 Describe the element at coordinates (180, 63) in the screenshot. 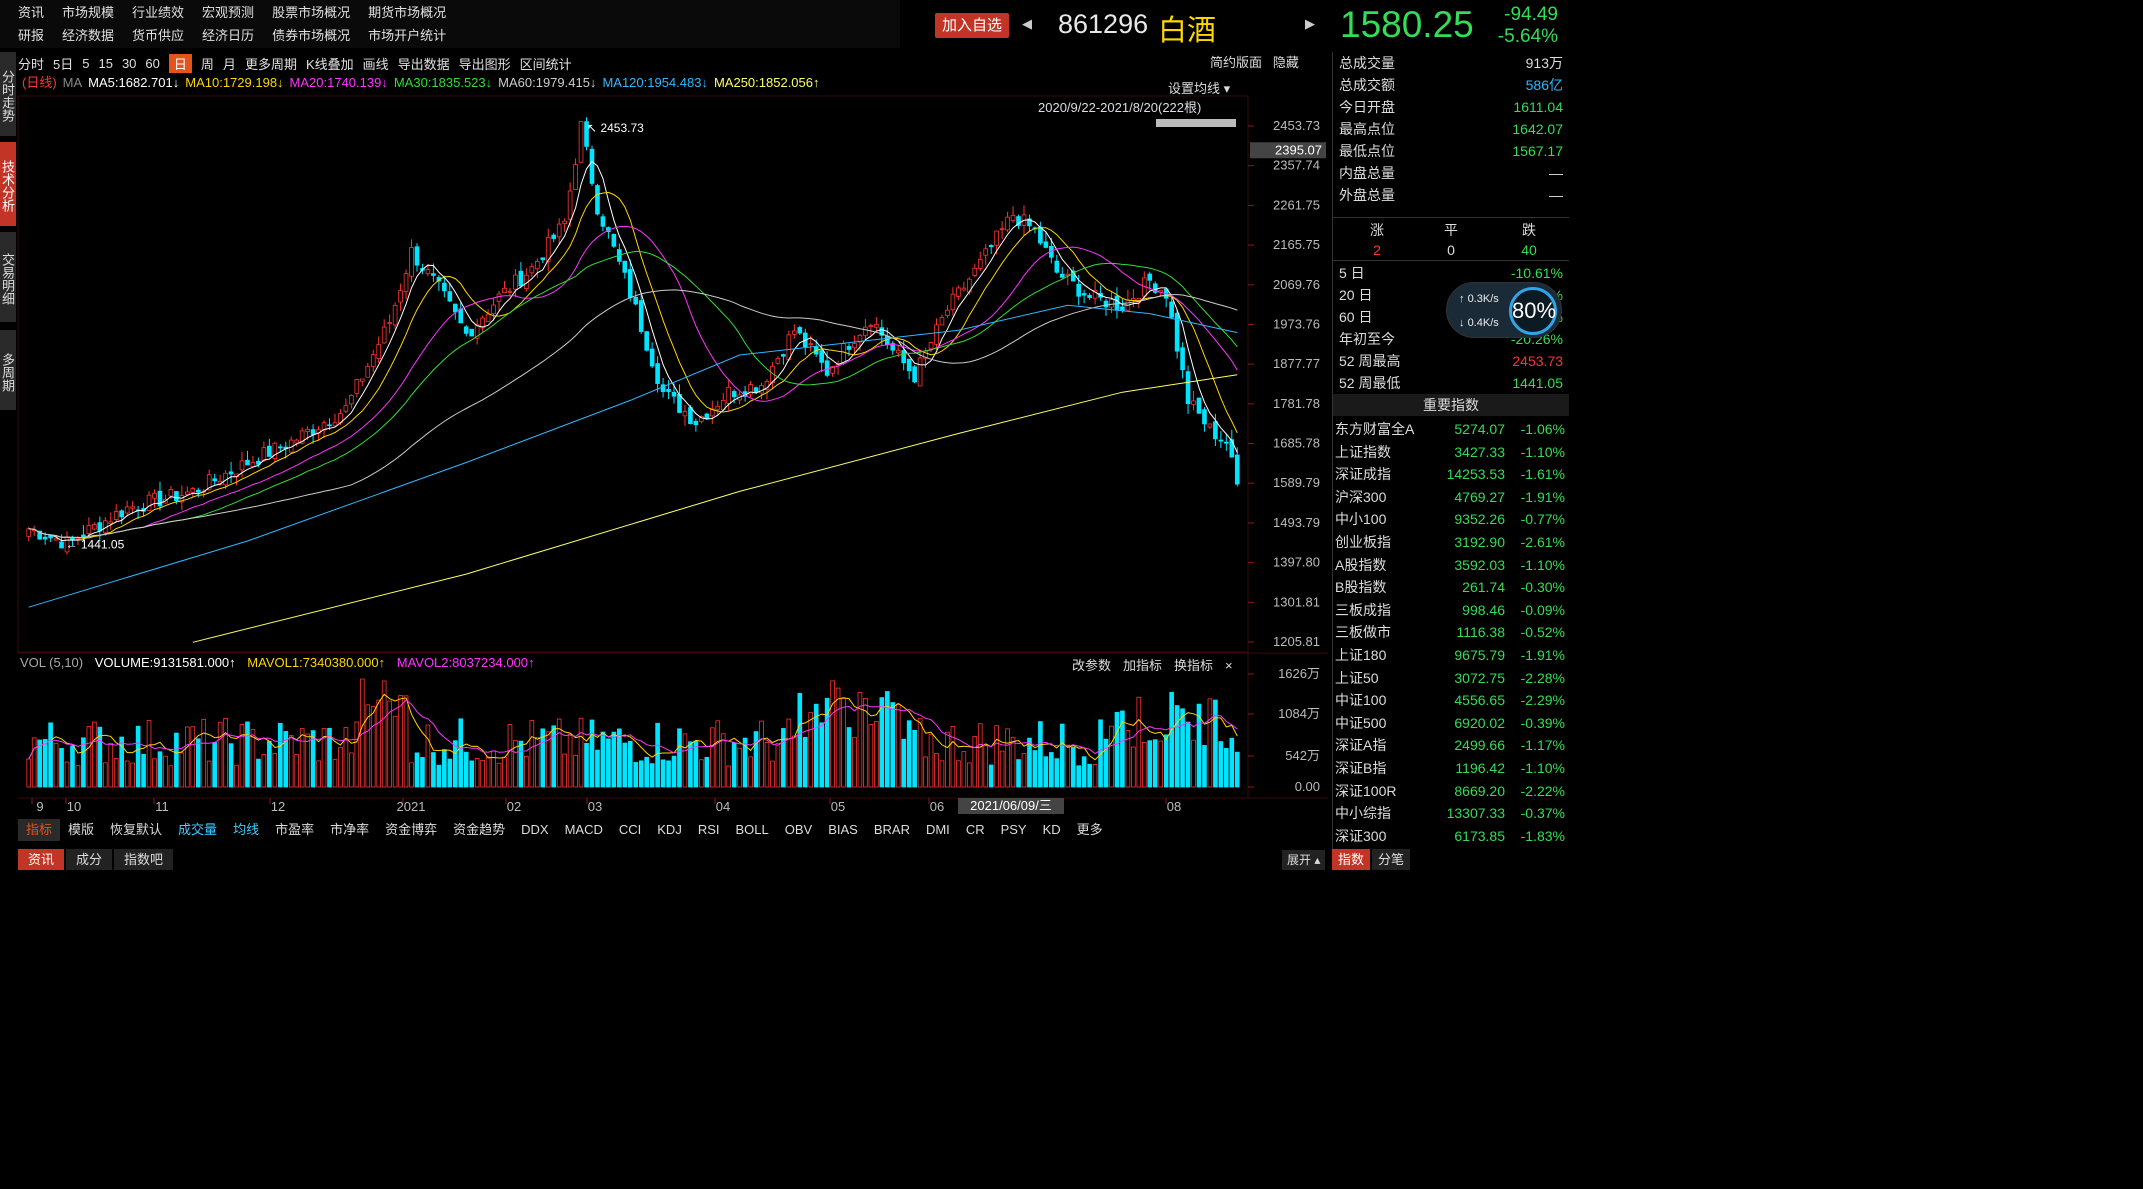

I see `toolbar-item: 日` at that location.